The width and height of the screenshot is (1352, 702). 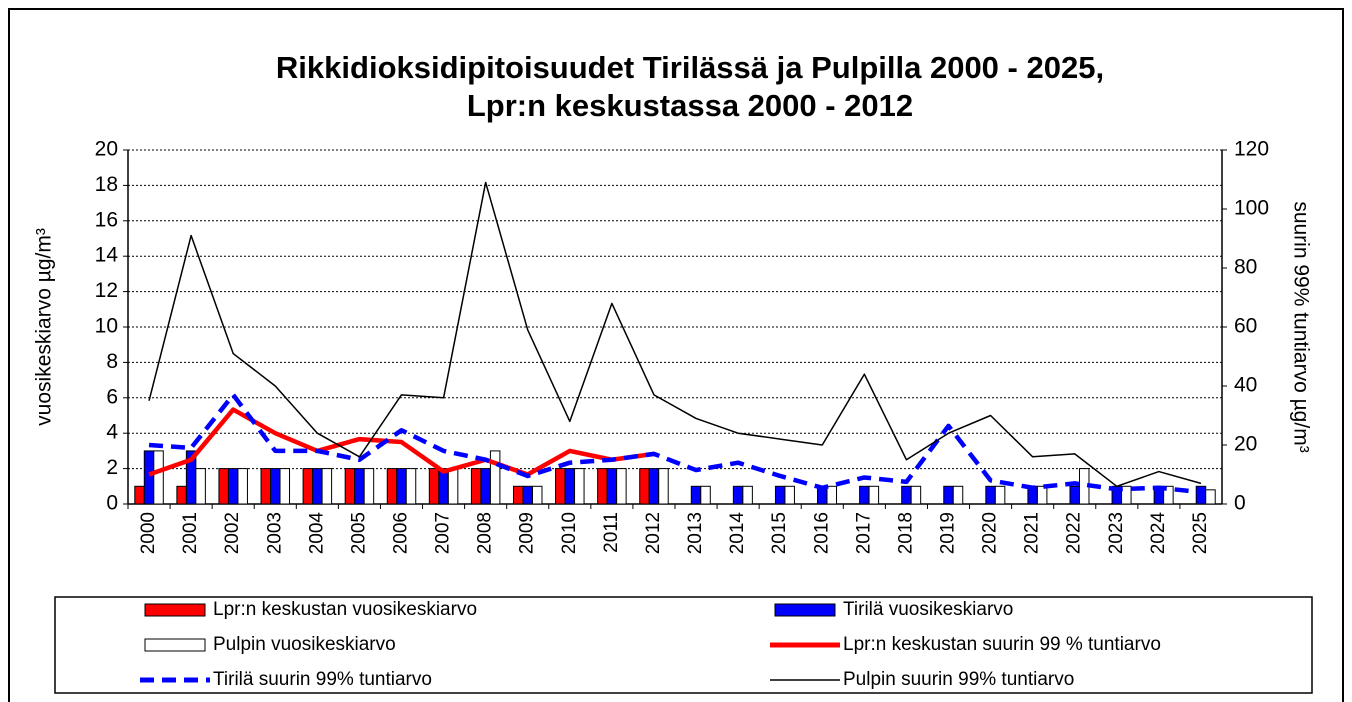 I want to click on y-tick-label: 12, so click(x=106, y=290).